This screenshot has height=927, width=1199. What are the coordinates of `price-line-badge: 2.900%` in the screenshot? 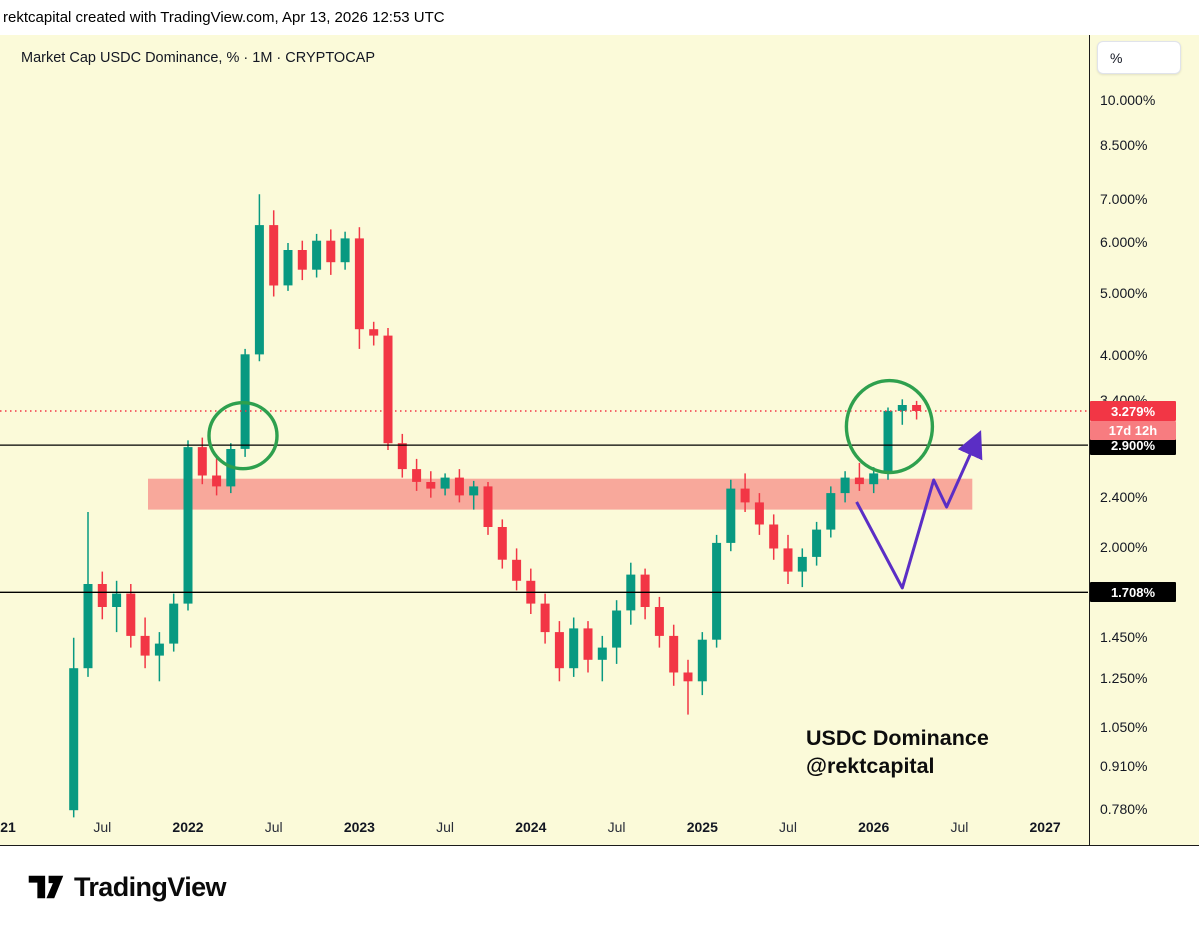 It's located at (1133, 445).